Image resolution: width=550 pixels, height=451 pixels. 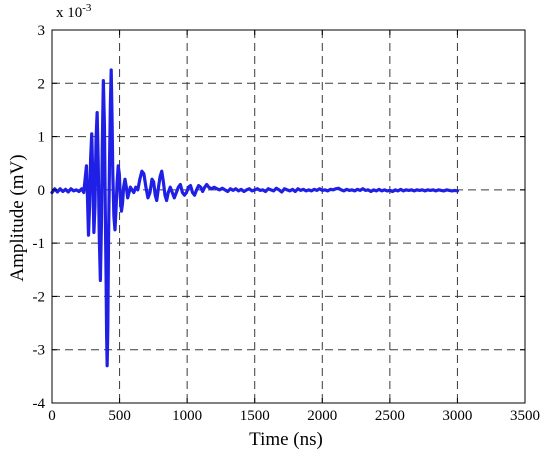 What do you see at coordinates (17, 217) in the screenshot?
I see `y-axis-title: Amplitude (mV)` at bounding box center [17, 217].